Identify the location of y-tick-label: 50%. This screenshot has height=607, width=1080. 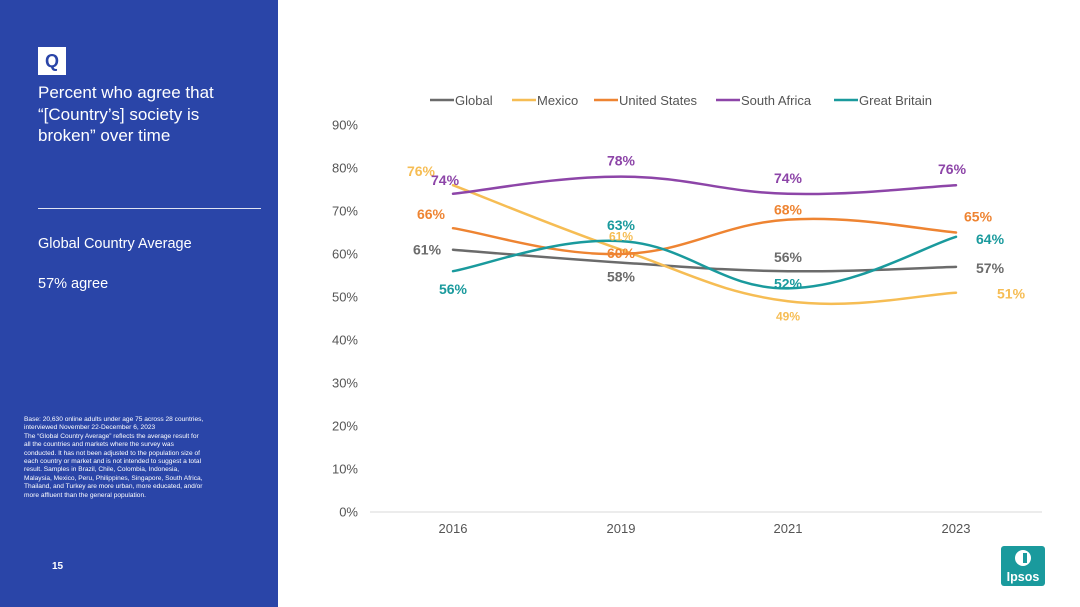
(345, 297).